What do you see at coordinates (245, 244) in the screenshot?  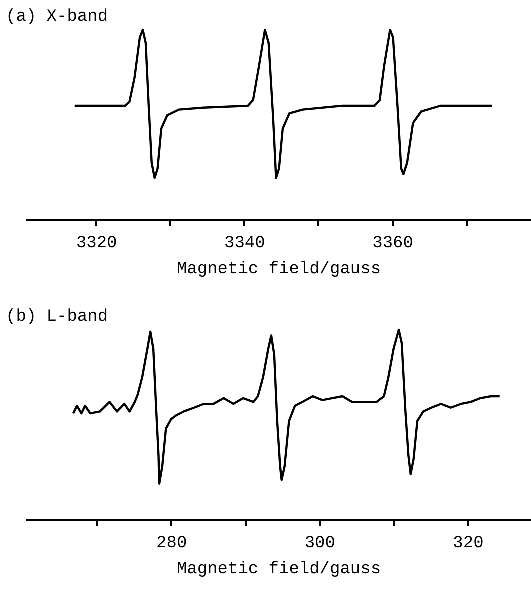 I see `x-tick-label: 3340` at bounding box center [245, 244].